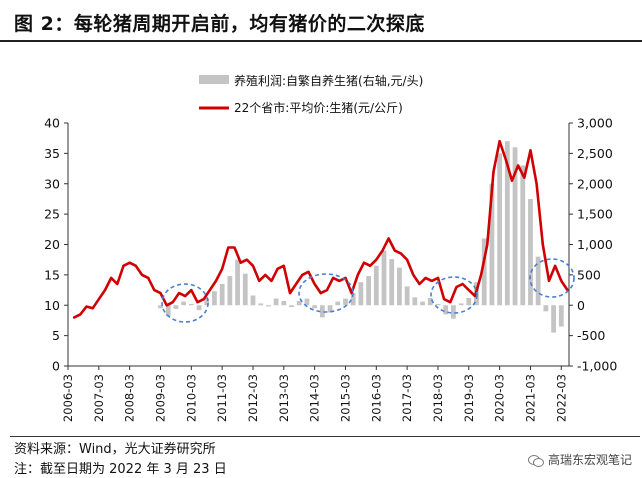  I want to click on left-tick-label: 20, so click(52, 244).